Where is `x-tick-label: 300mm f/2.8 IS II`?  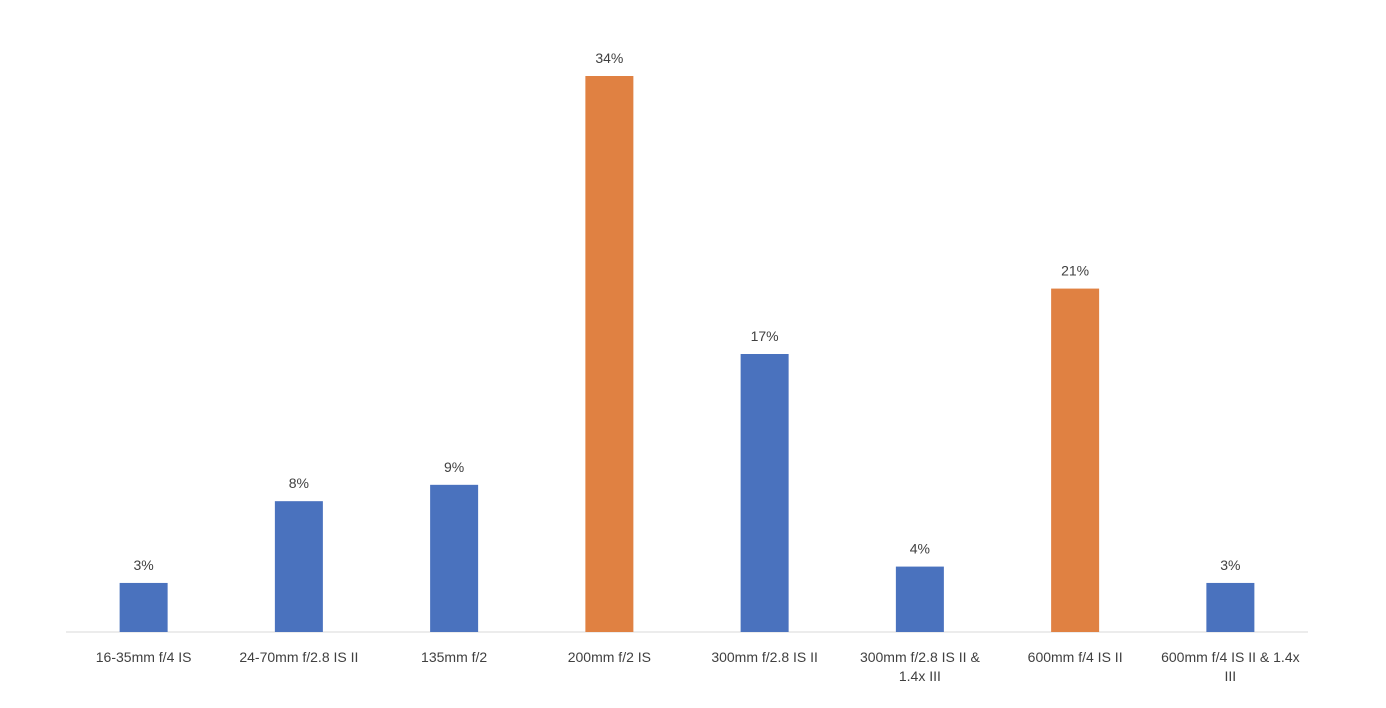 x-tick-label: 300mm f/2.8 IS II is located at coordinates (764, 657).